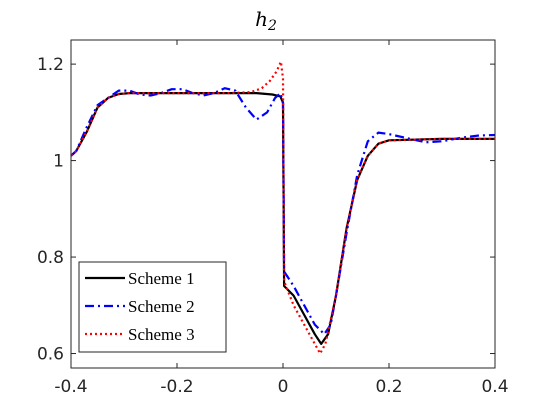 This screenshot has height=403, width=537. What do you see at coordinates (261, 19) in the screenshot?
I see `chart-title-main: h` at bounding box center [261, 19].